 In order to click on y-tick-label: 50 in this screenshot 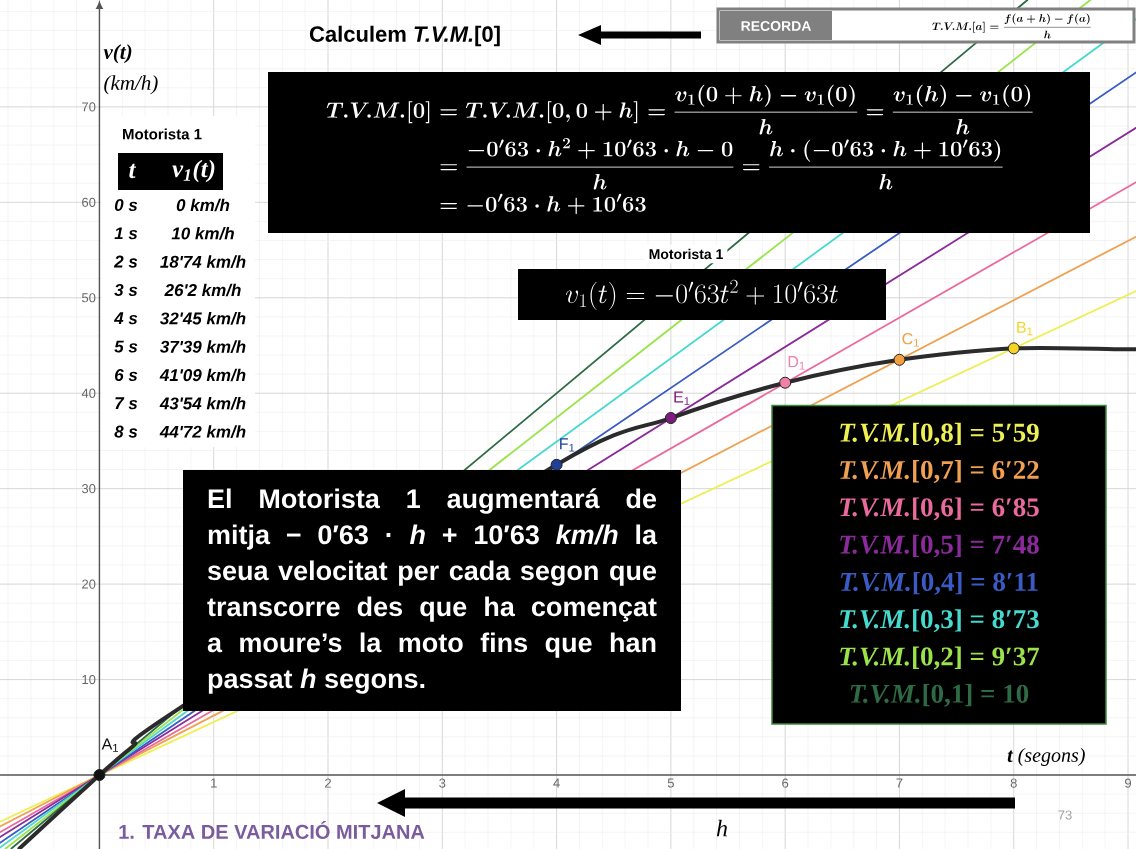, I will do `click(88, 298)`.